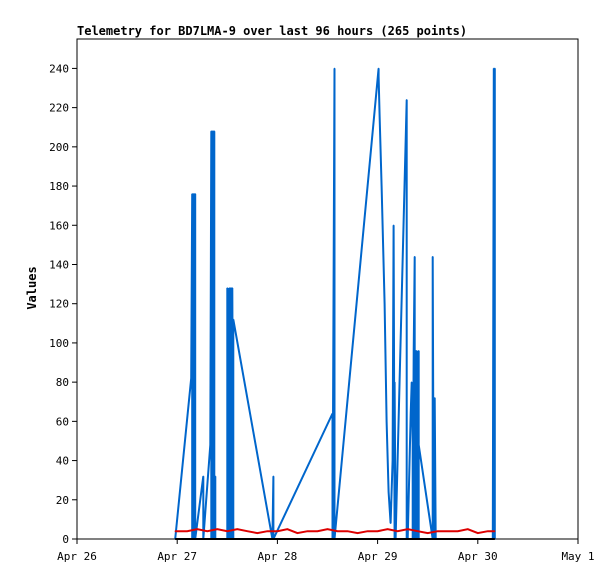 This screenshot has height=579, width=615. I want to click on x-tick-label: Apr 26, so click(77, 556).